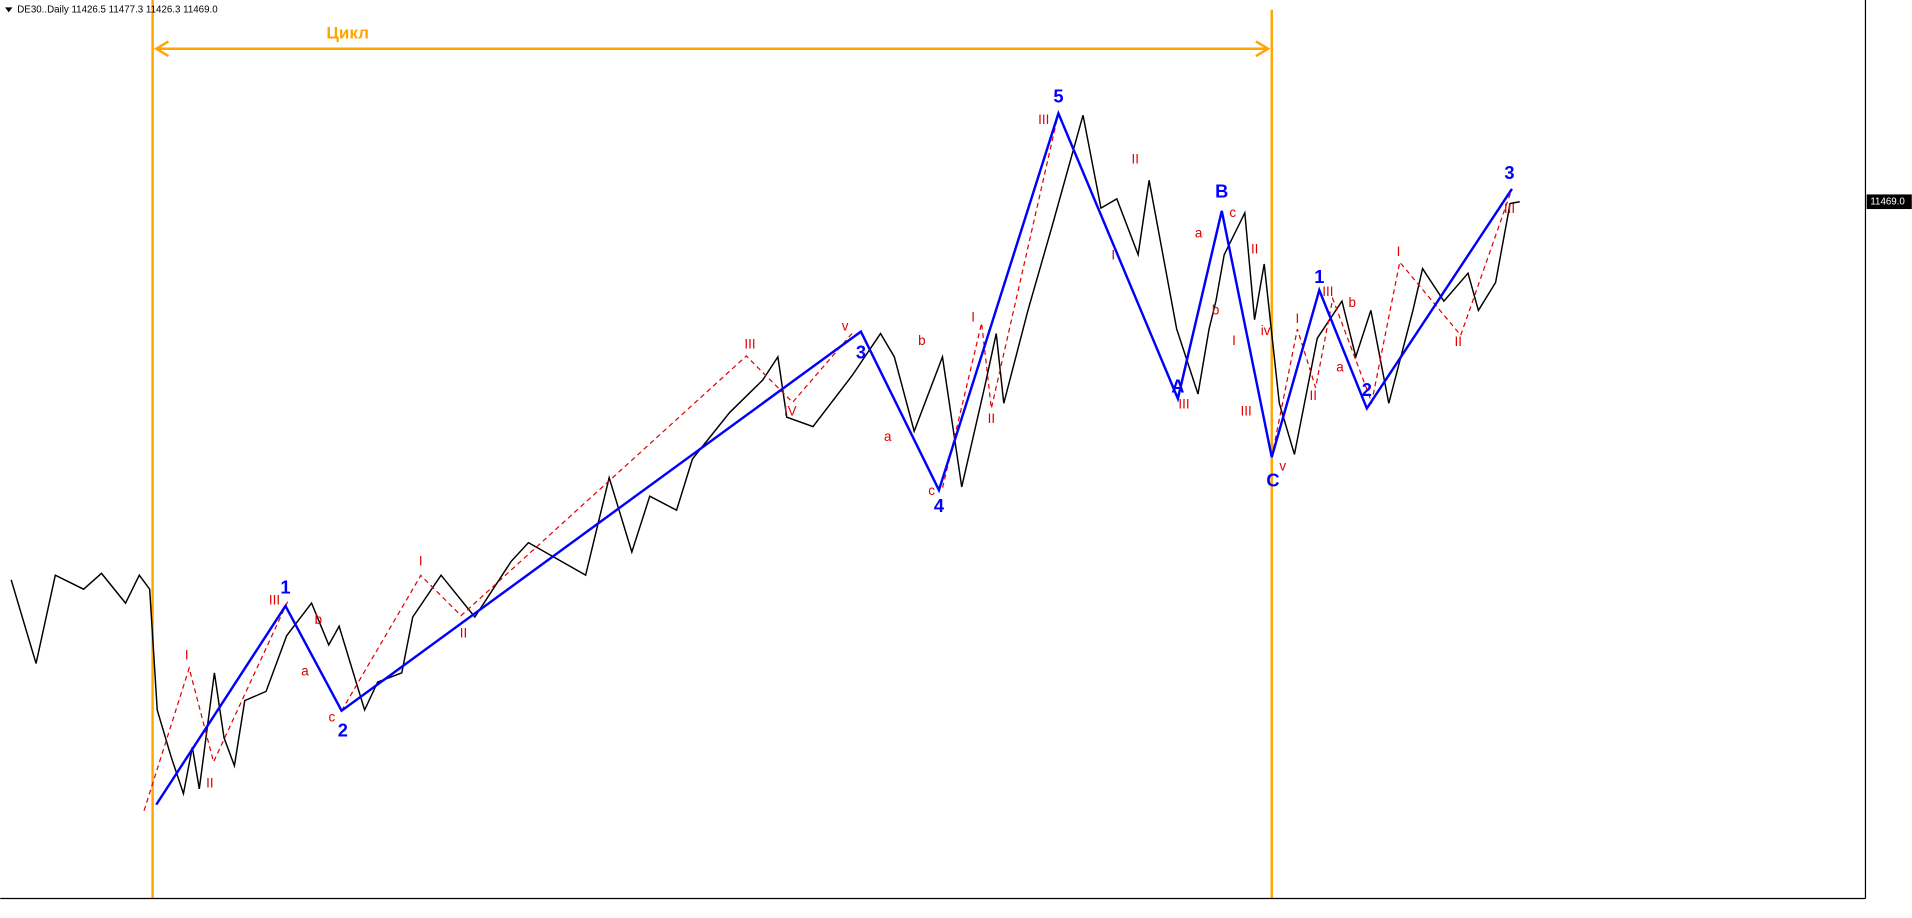  What do you see at coordinates (939, 505) in the screenshot?
I see `wave-label: 4` at bounding box center [939, 505].